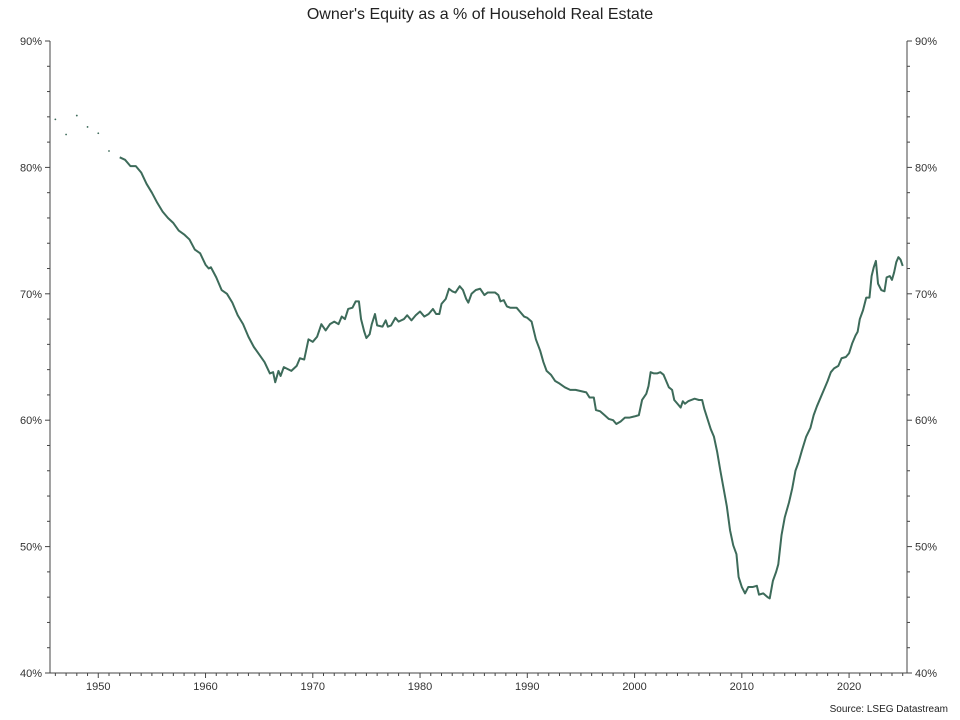 The image size is (960, 720). What do you see at coordinates (31, 674) in the screenshot?
I see `y-tick-label-left: 40%` at bounding box center [31, 674].